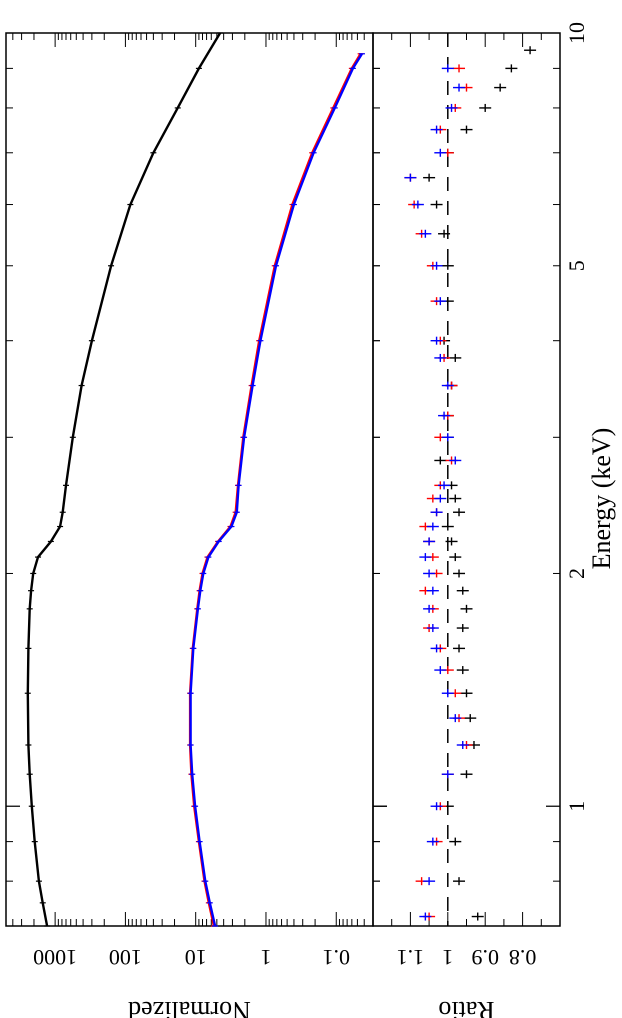 This screenshot has width=622, height=1018. Describe the element at coordinates (576, 265) in the screenshot. I see `x-tick-label: 5` at that location.